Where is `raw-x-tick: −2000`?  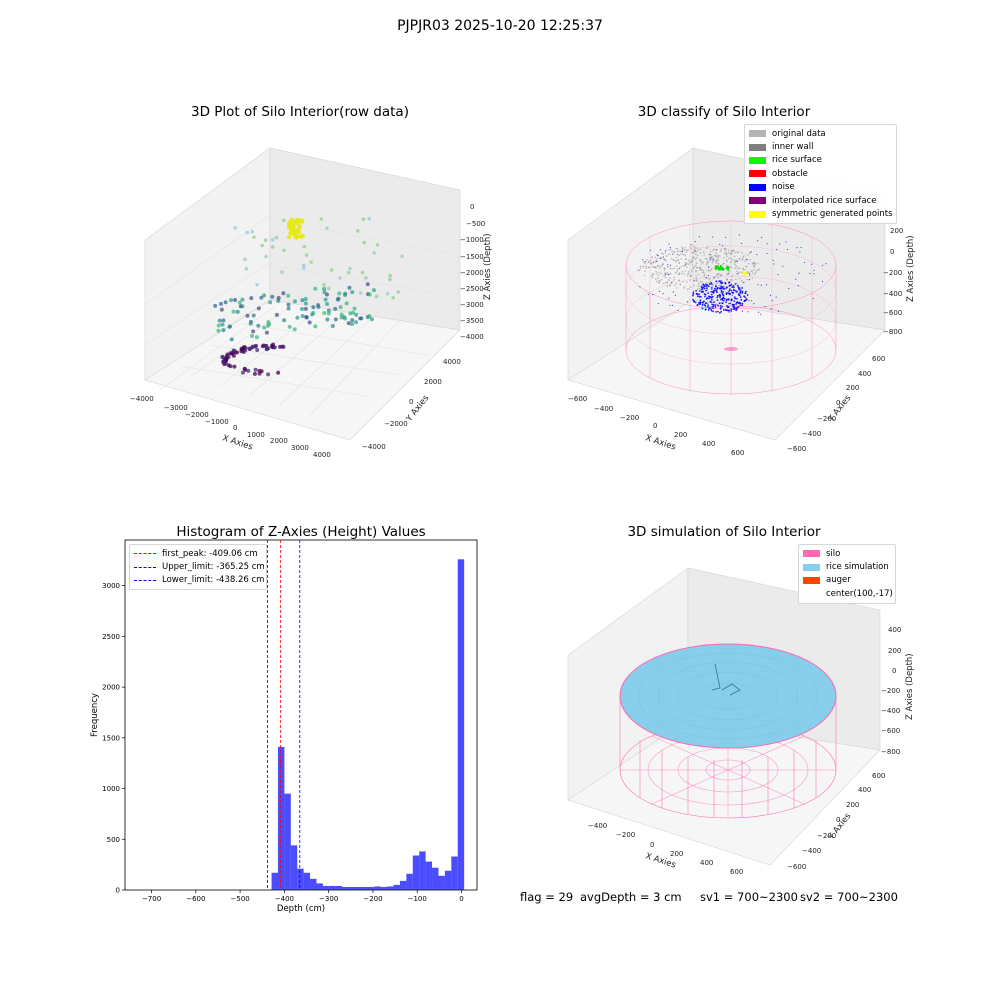
raw-x-tick: −2000 is located at coordinates (197, 415).